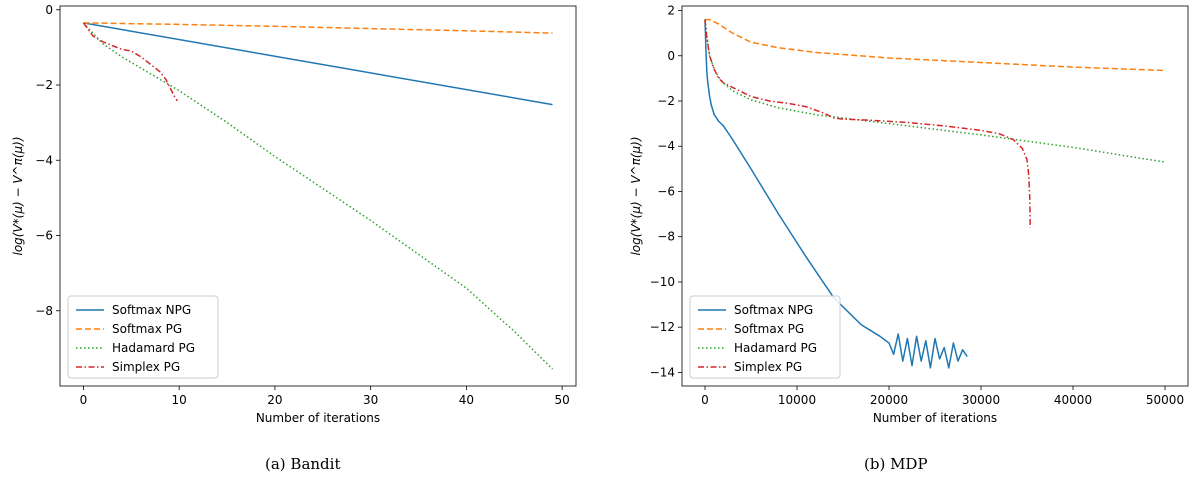 This screenshot has width=1201, height=483. Describe the element at coordinates (896, 464) in the screenshot. I see `caption-mdp: (b) MDP` at that location.